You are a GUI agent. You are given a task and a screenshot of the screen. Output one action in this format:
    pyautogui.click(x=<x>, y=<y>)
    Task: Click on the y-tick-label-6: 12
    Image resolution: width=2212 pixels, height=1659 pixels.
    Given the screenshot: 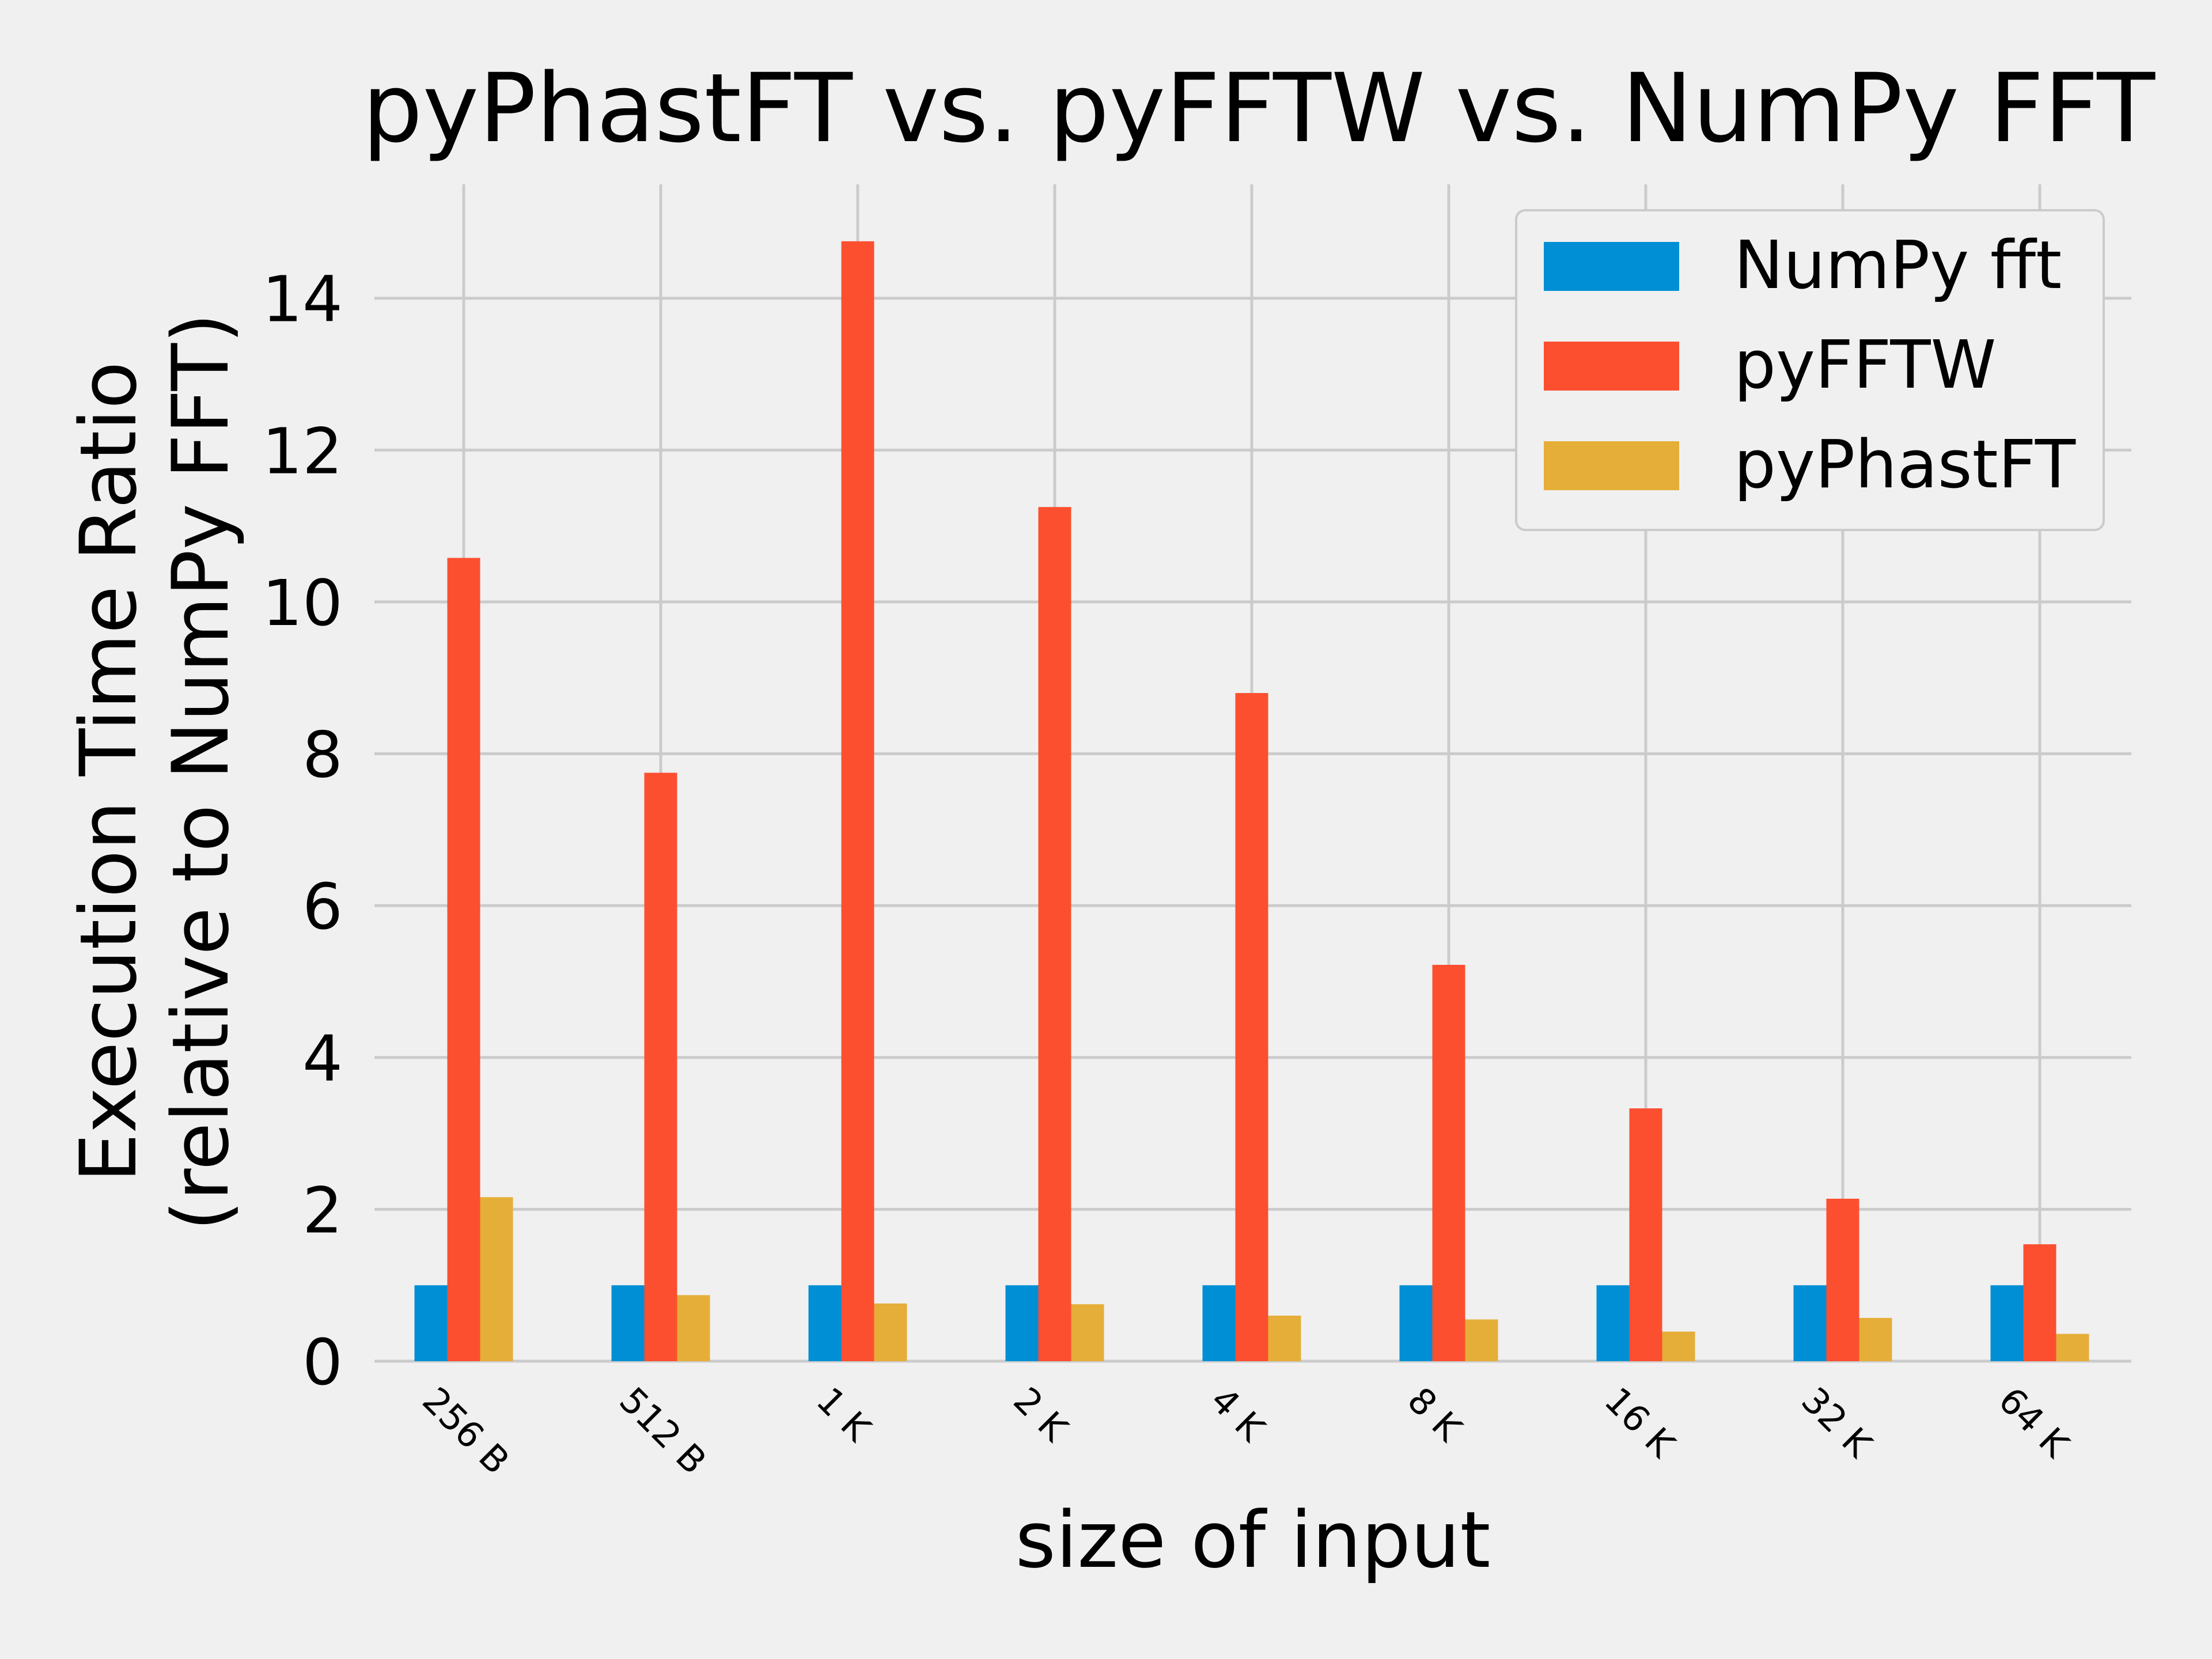 What is the action you would take?
    pyautogui.click(x=302, y=451)
    